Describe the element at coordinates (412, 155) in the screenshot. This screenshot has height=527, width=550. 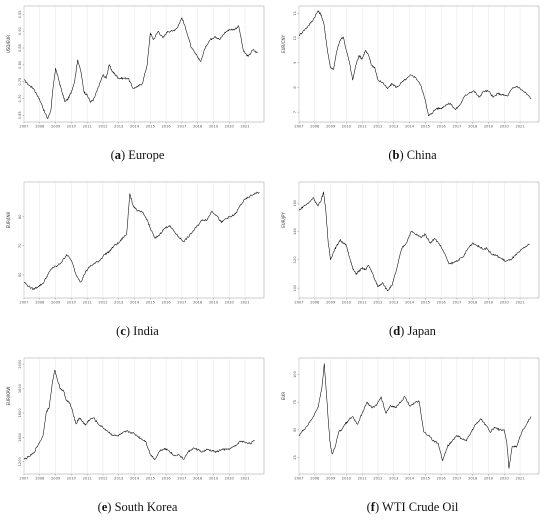
I see `caption-b: (b) China` at that location.